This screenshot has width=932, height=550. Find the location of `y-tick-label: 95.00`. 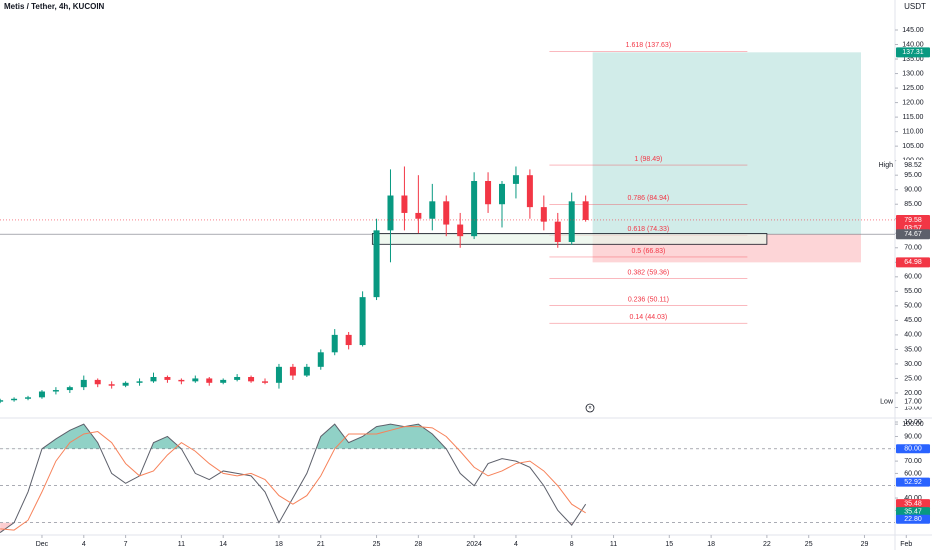

y-tick-label: 95.00 is located at coordinates (913, 175).